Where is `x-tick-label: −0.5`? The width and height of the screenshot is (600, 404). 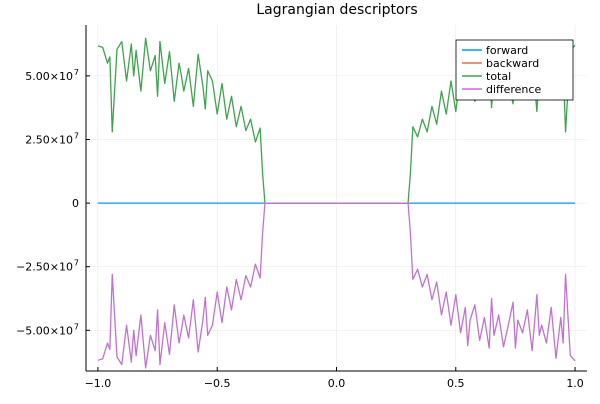
x-tick-label: −0.5 is located at coordinates (217, 383).